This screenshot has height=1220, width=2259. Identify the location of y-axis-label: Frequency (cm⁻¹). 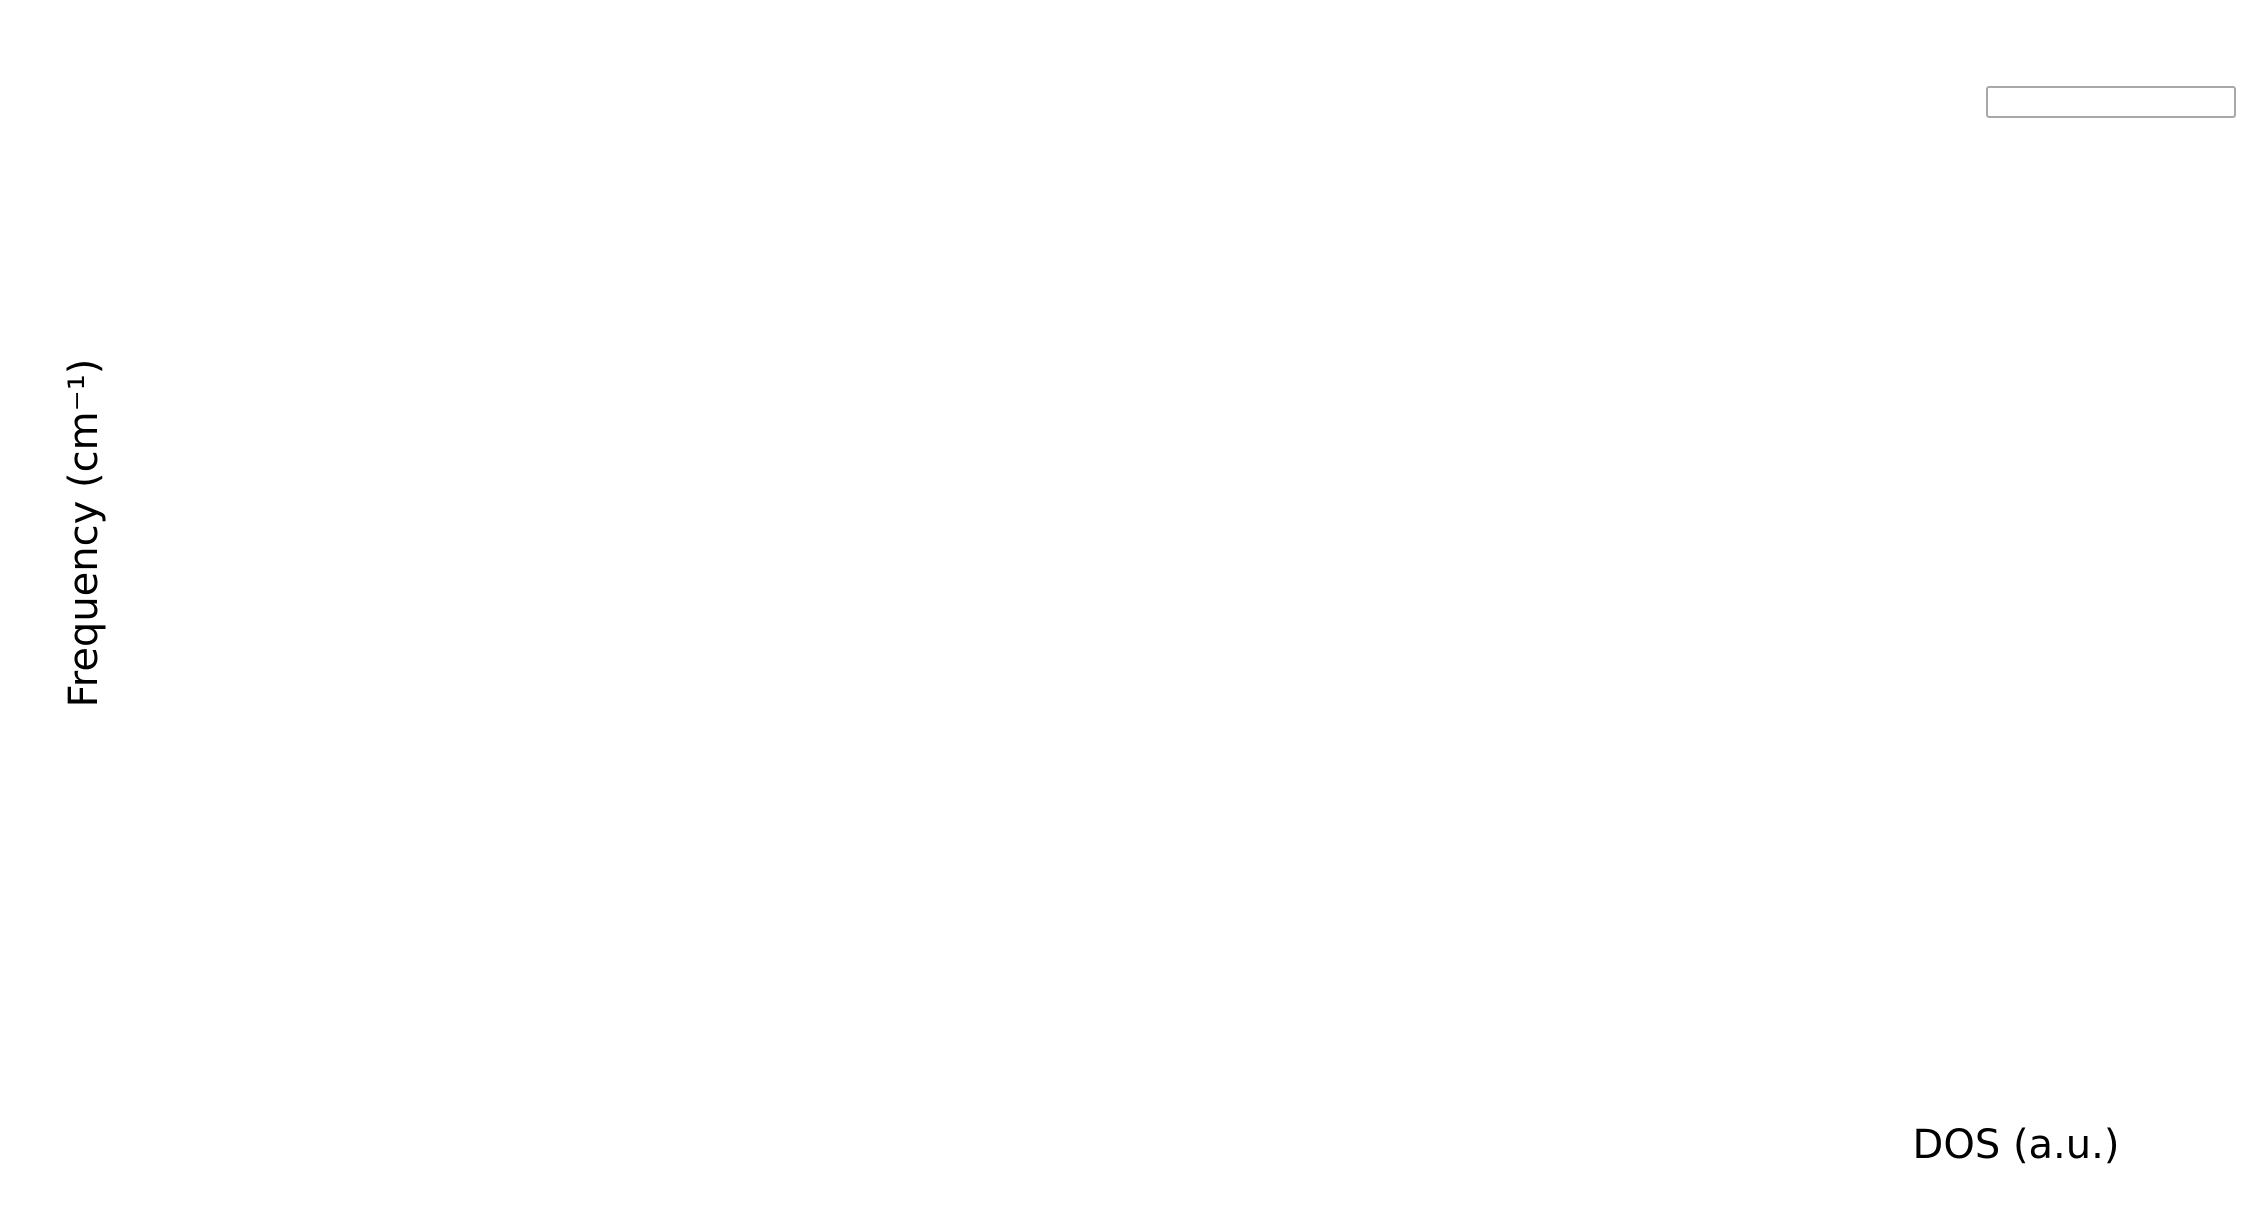
(84, 533).